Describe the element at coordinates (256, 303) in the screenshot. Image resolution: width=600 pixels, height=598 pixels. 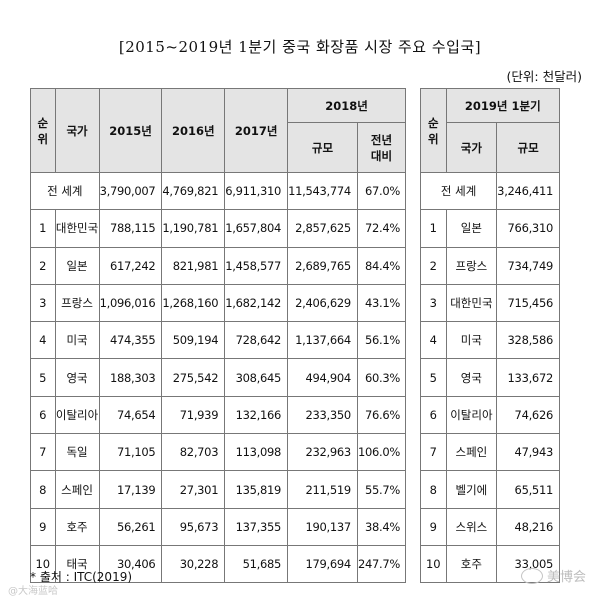
I see `value-2017: 1,682,142` at that location.